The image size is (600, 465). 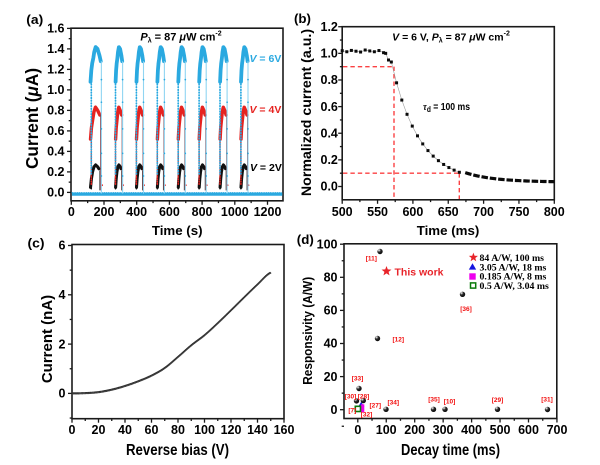 What do you see at coordinates (377, 212) in the screenshot?
I see `svg-text: 550` at bounding box center [377, 212].